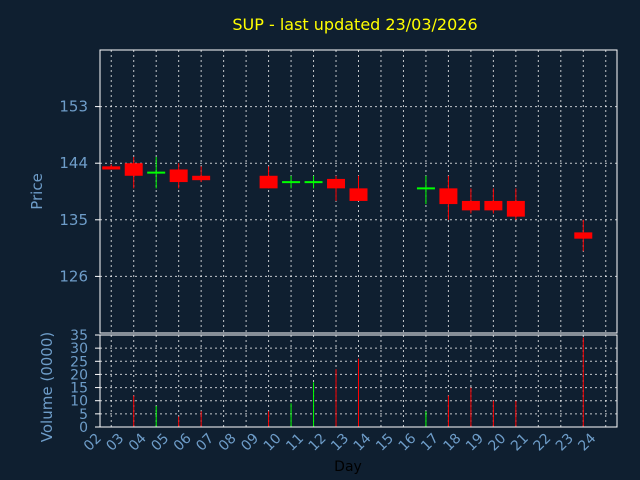 The height and width of the screenshot is (480, 640). I want to click on volume-tick-label: 15, so click(79, 389).